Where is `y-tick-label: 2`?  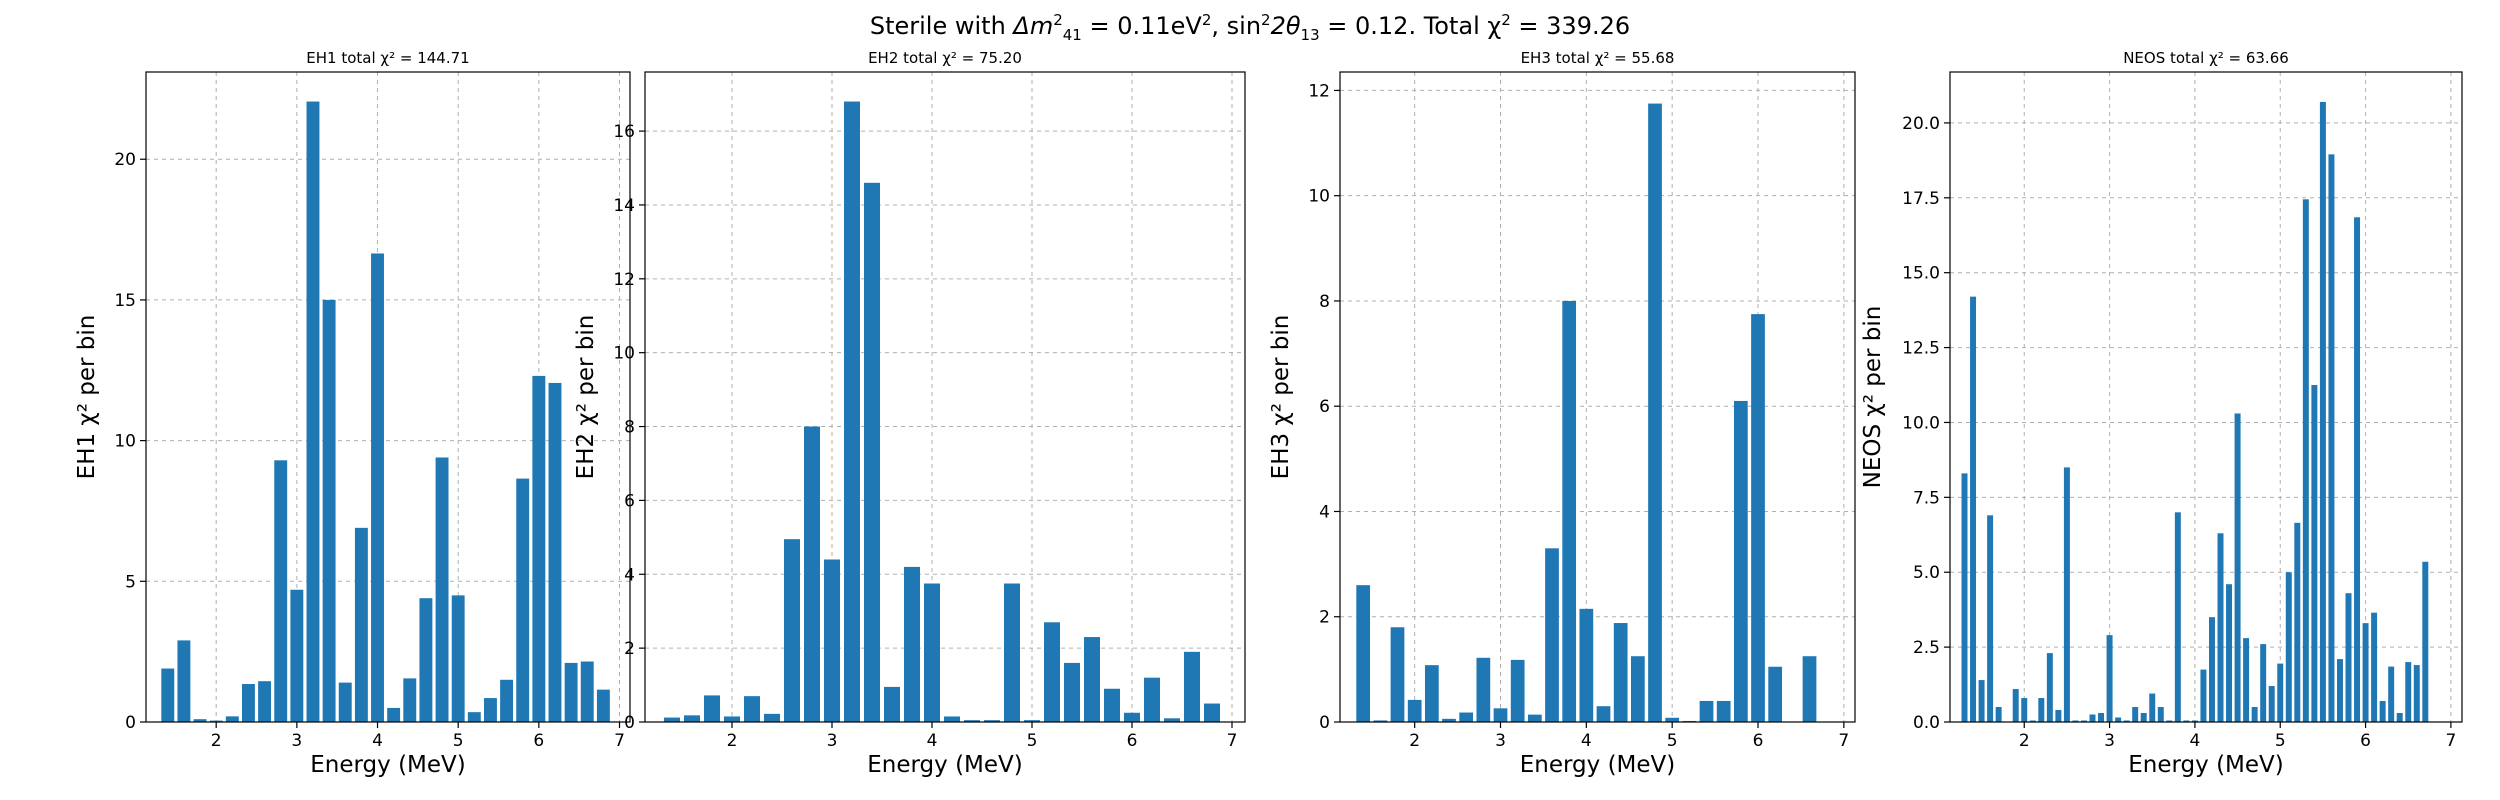
y-tick-label: 2 is located at coordinates (629, 649).